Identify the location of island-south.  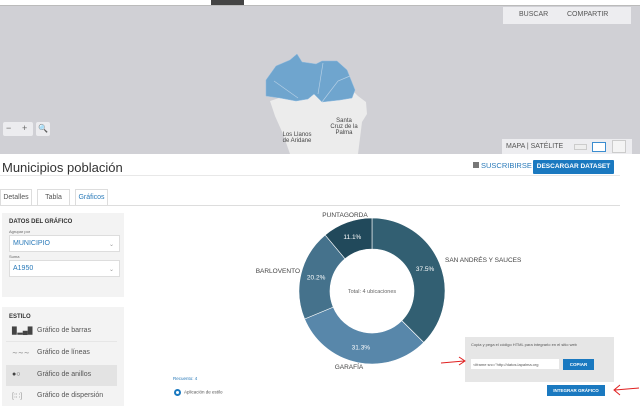
(318, 122).